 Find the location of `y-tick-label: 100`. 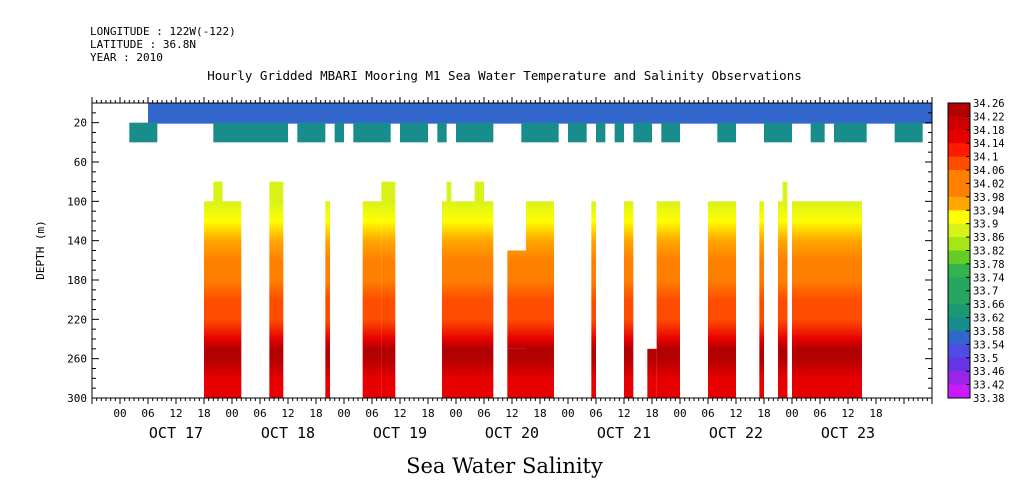

y-tick-label: 100 is located at coordinates (77, 201).